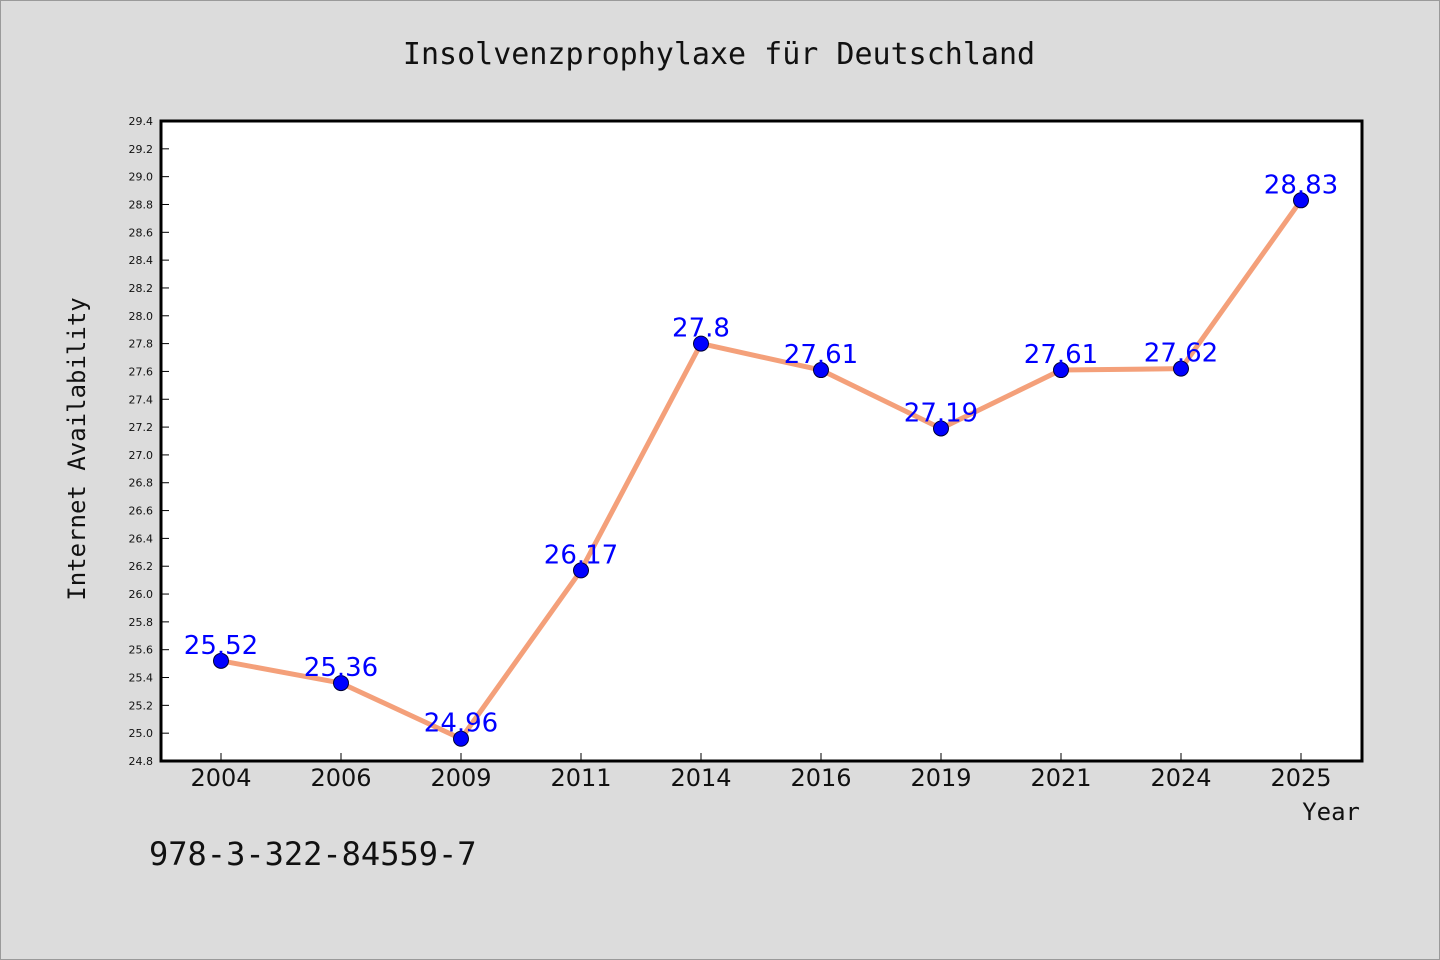 This screenshot has width=1440, height=960. I want to click on y-tick-label: 25.8, so click(141, 622).